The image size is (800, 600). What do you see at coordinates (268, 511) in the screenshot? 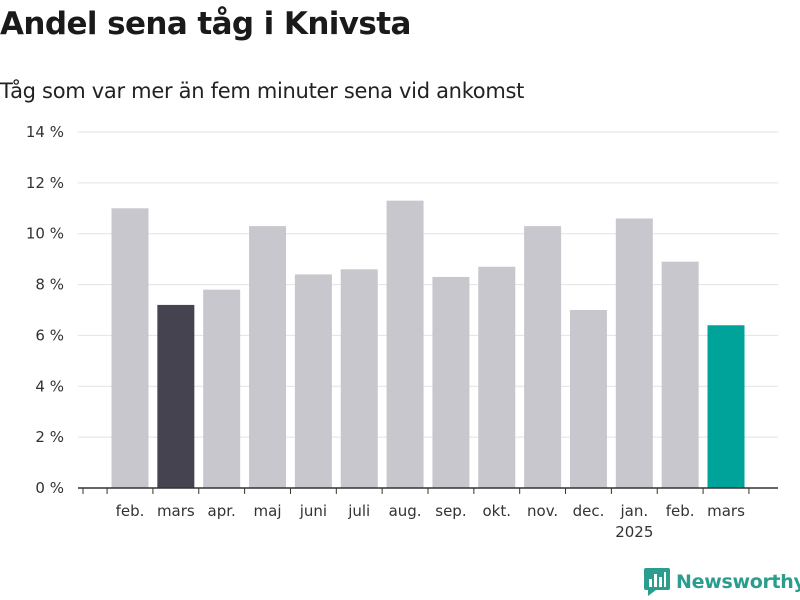
I see `x-tick-label: maj` at bounding box center [268, 511].